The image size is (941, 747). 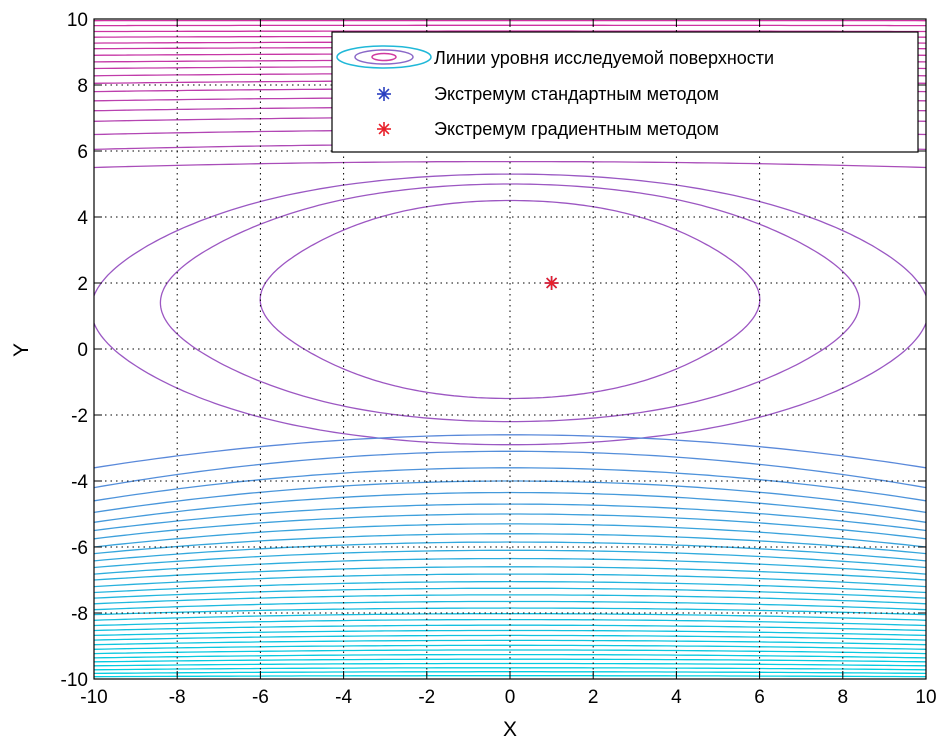 I want to click on legend-star-standard, so click(x=384, y=94).